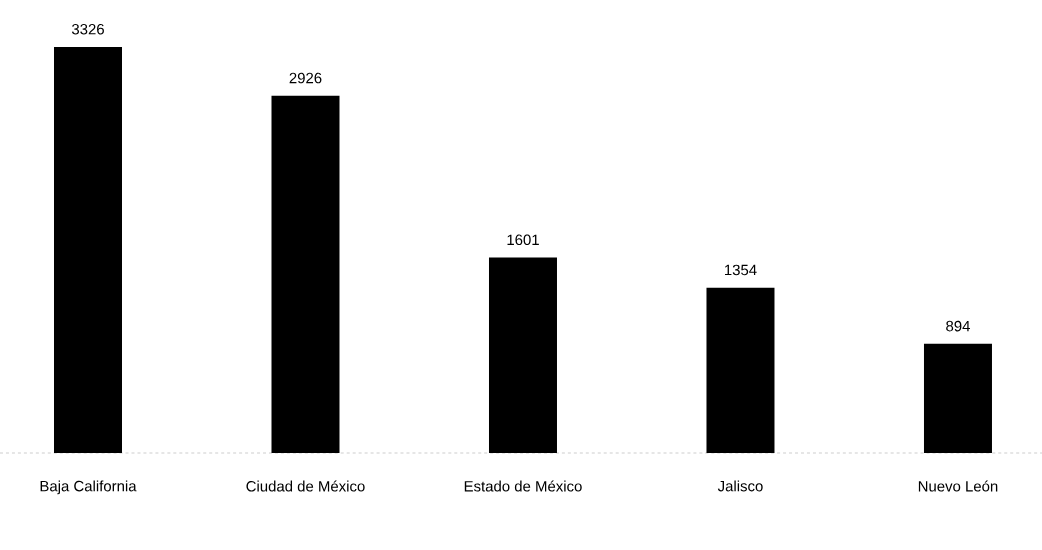 The width and height of the screenshot is (1042, 550). What do you see at coordinates (305, 78) in the screenshot?
I see `data-label: 2926` at bounding box center [305, 78].